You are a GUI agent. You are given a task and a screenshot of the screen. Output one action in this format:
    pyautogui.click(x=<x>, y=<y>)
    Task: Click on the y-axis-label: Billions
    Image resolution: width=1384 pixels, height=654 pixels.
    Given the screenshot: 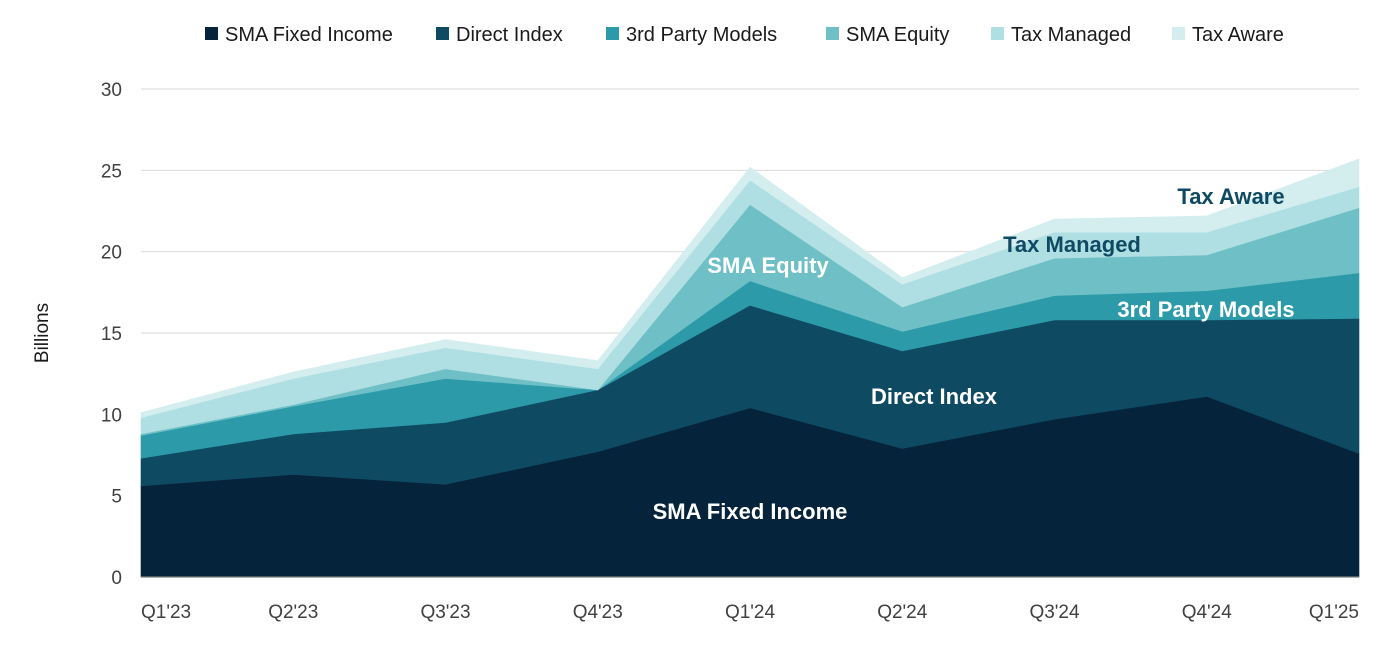 What is the action you would take?
    pyautogui.click(x=42, y=333)
    